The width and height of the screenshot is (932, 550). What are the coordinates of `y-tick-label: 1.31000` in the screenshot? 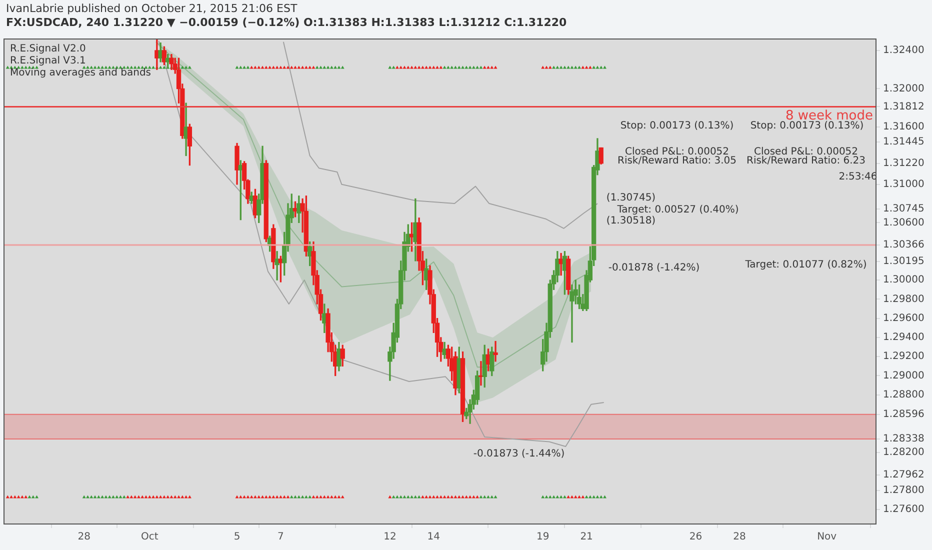 It's located at (903, 184).